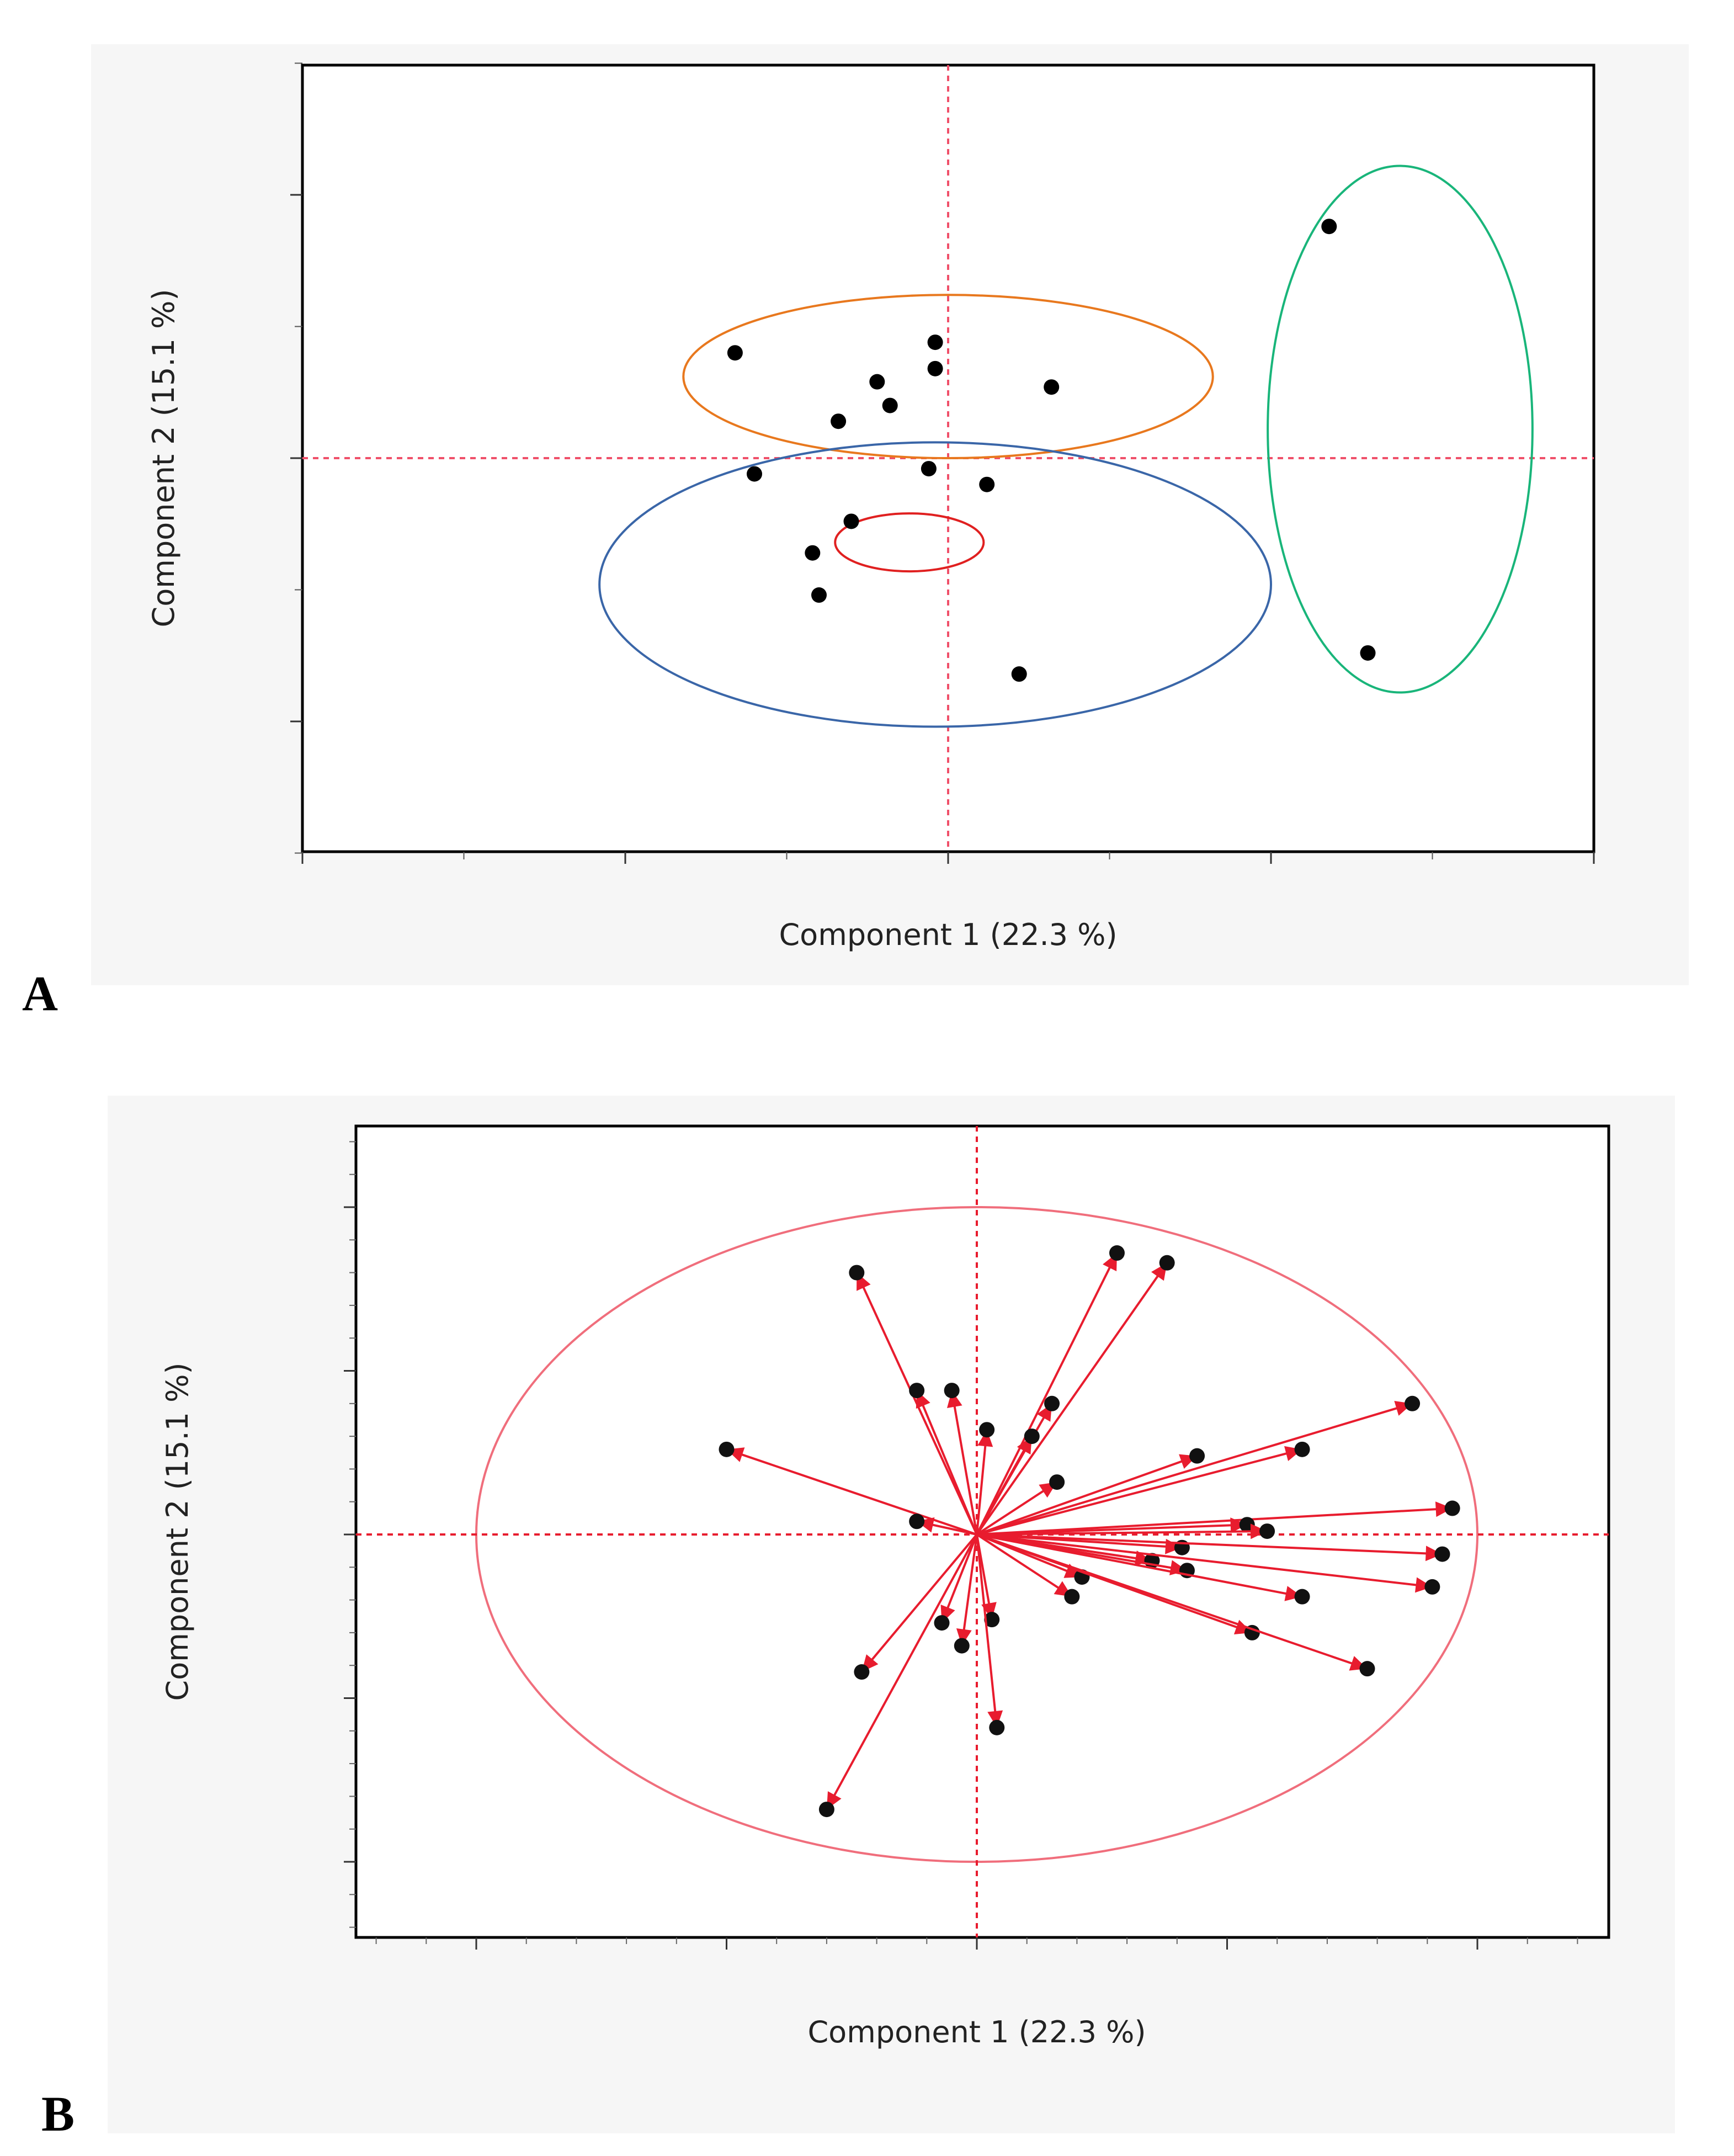 Image resolution: width=1734 pixels, height=2156 pixels. What do you see at coordinates (58, 2114) in the screenshot?
I see `panel-b-letter: B` at bounding box center [58, 2114].